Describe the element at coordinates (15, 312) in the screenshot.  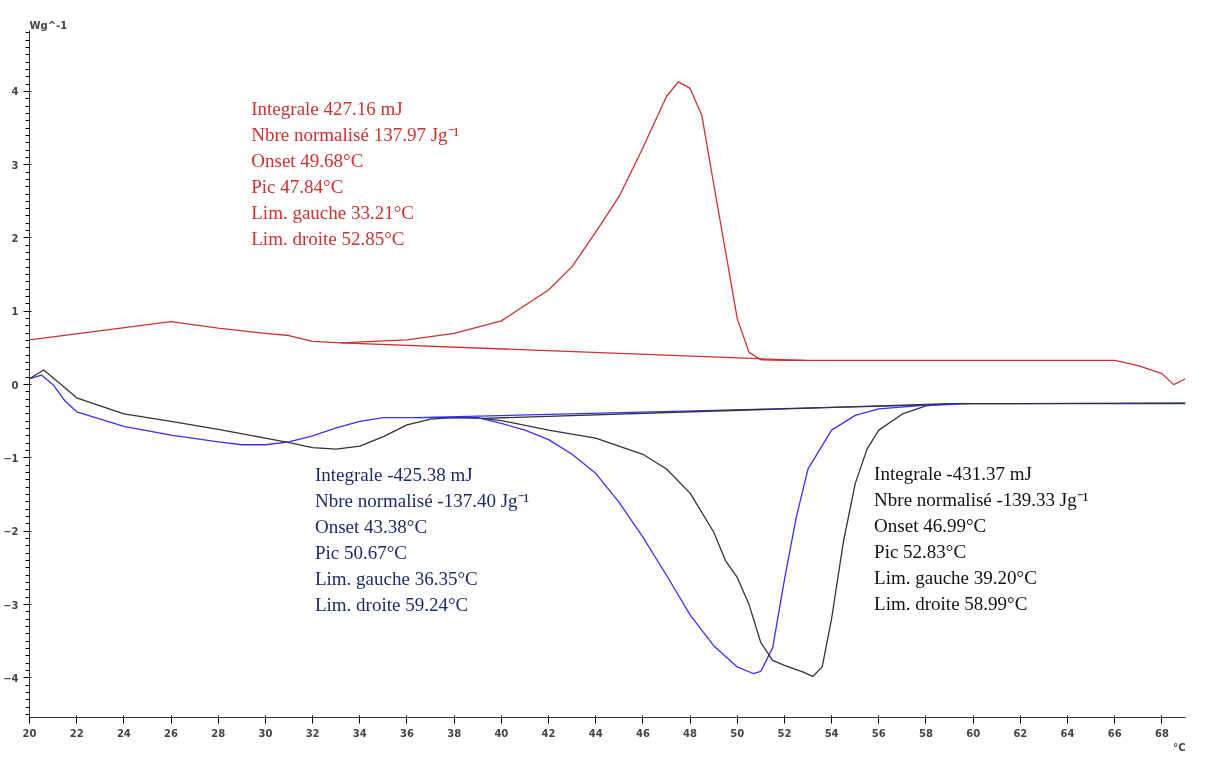
I see `y-tick-label: 1` at that location.